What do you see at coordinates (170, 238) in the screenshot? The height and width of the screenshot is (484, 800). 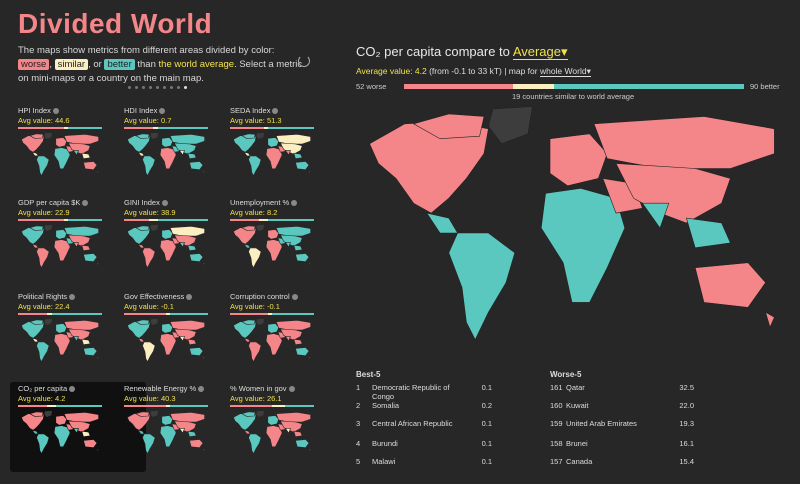 I see `mini-map-card: GINI Index Avg value: 38.9` at bounding box center [170, 238].